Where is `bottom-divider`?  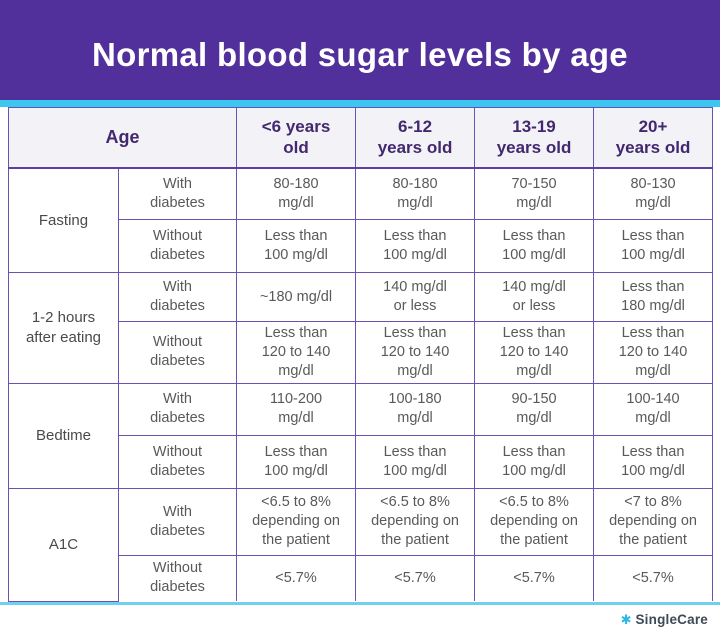
bottom-divider is located at coordinates (360, 603).